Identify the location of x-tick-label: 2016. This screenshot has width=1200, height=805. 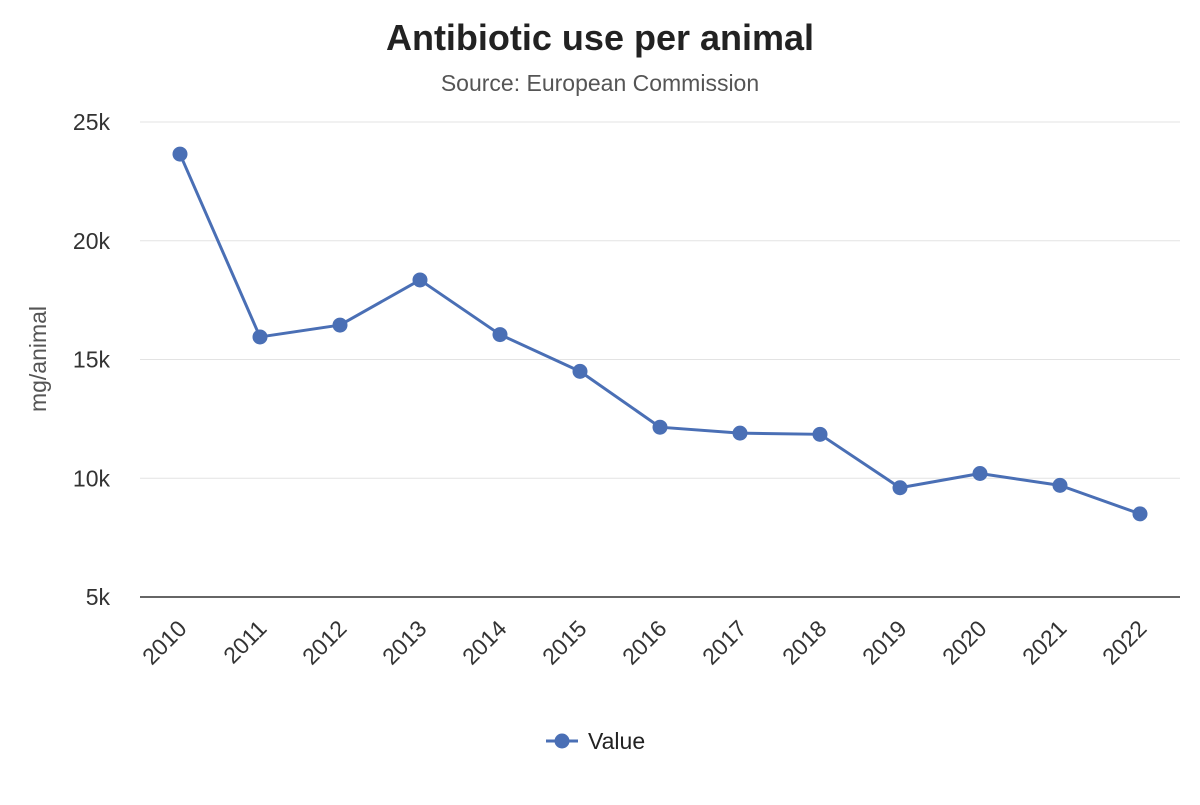
(644, 642).